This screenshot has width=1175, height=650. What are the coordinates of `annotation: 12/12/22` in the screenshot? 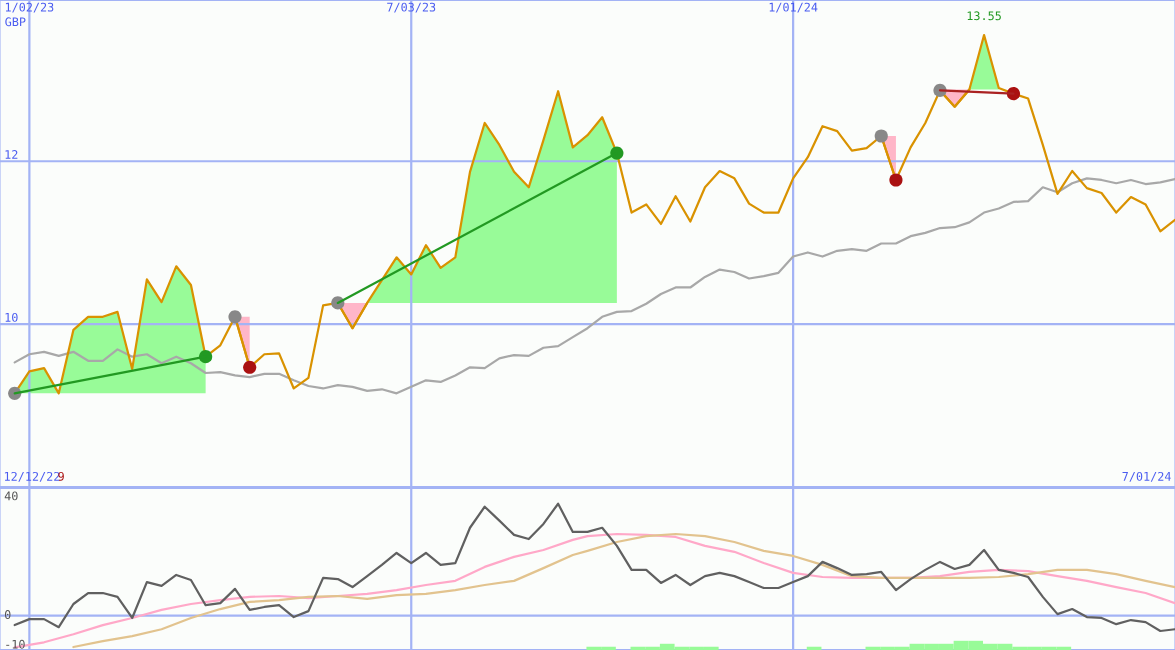 It's located at (32, 476).